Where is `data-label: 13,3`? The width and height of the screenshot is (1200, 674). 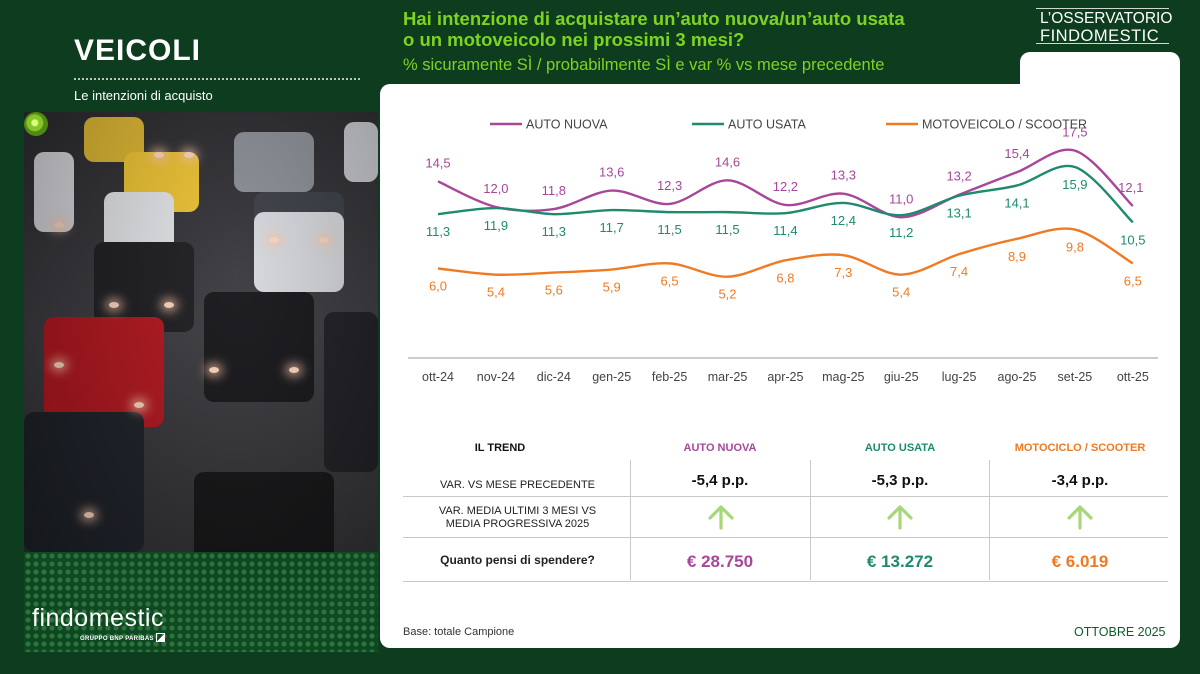 data-label: 13,3 is located at coordinates (843, 175).